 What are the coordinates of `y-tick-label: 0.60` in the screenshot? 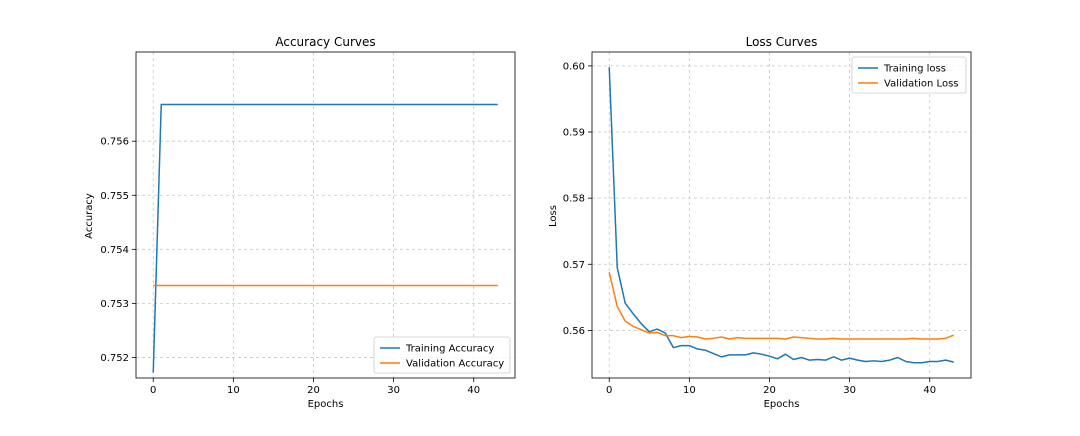 It's located at (574, 66).